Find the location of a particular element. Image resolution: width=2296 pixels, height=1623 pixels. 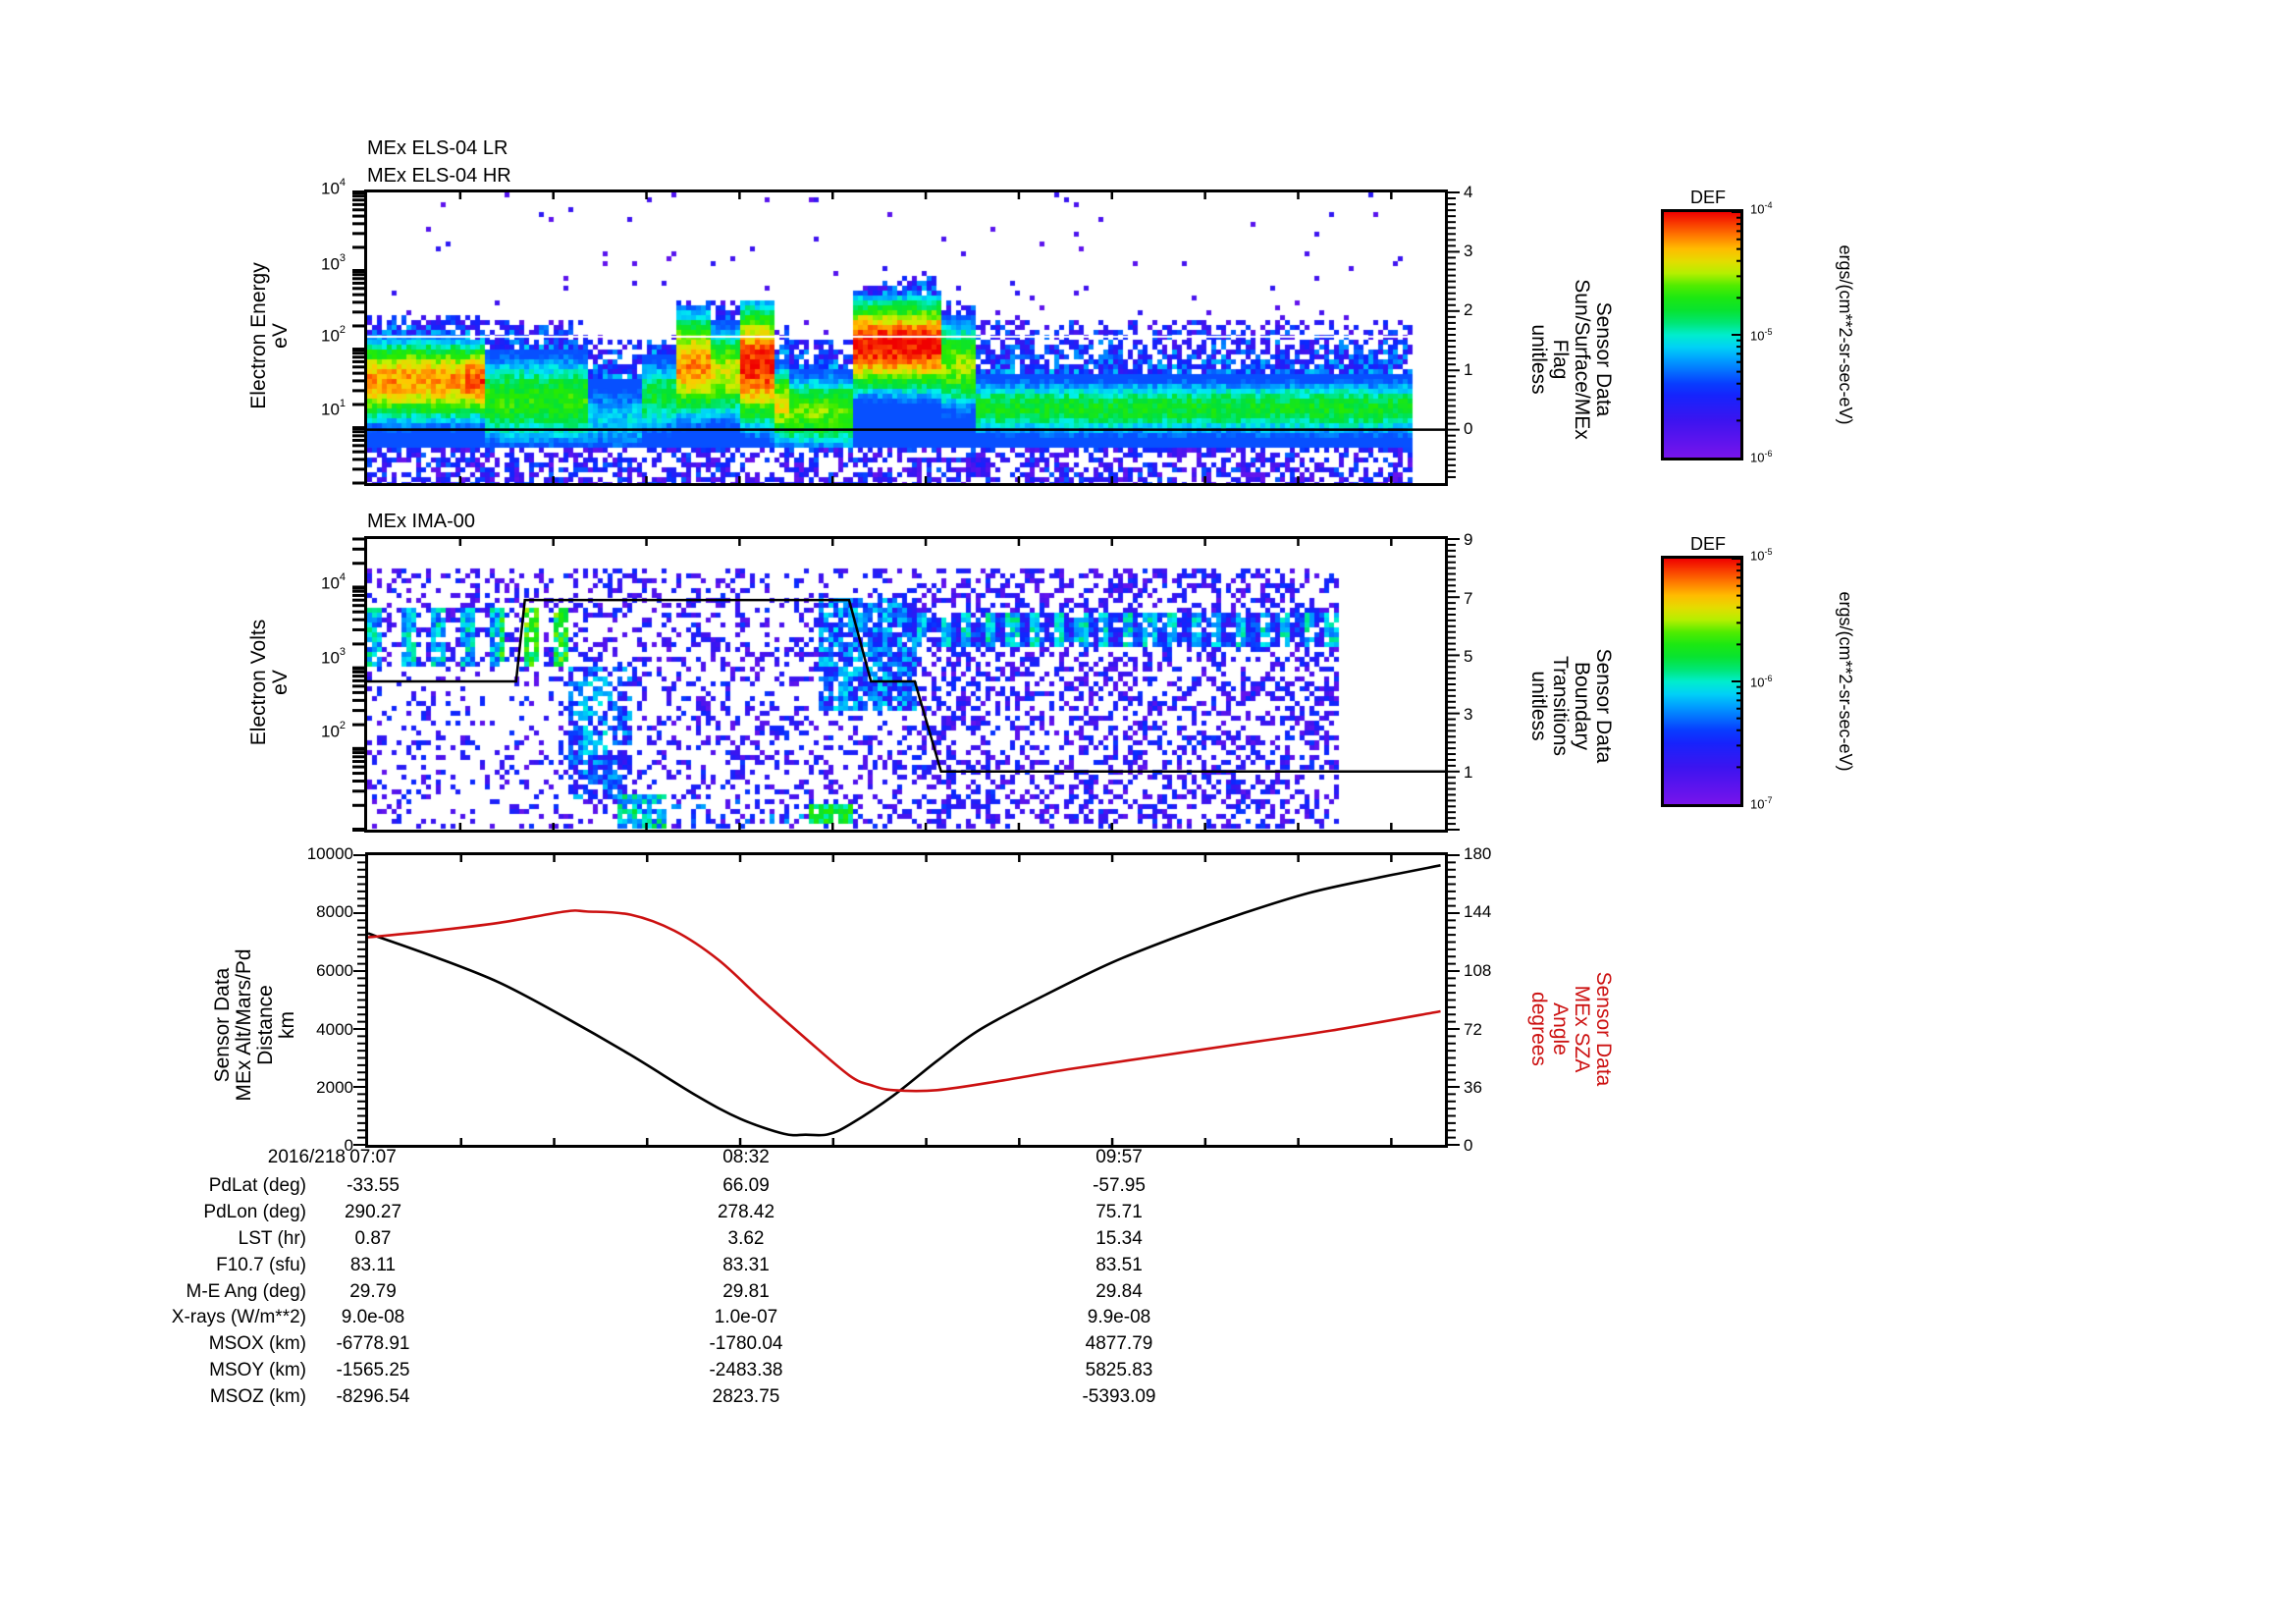

els-y2label: Sensor Data Sun/Surface/MEx Flag unitless is located at coordinates (1571, 359).